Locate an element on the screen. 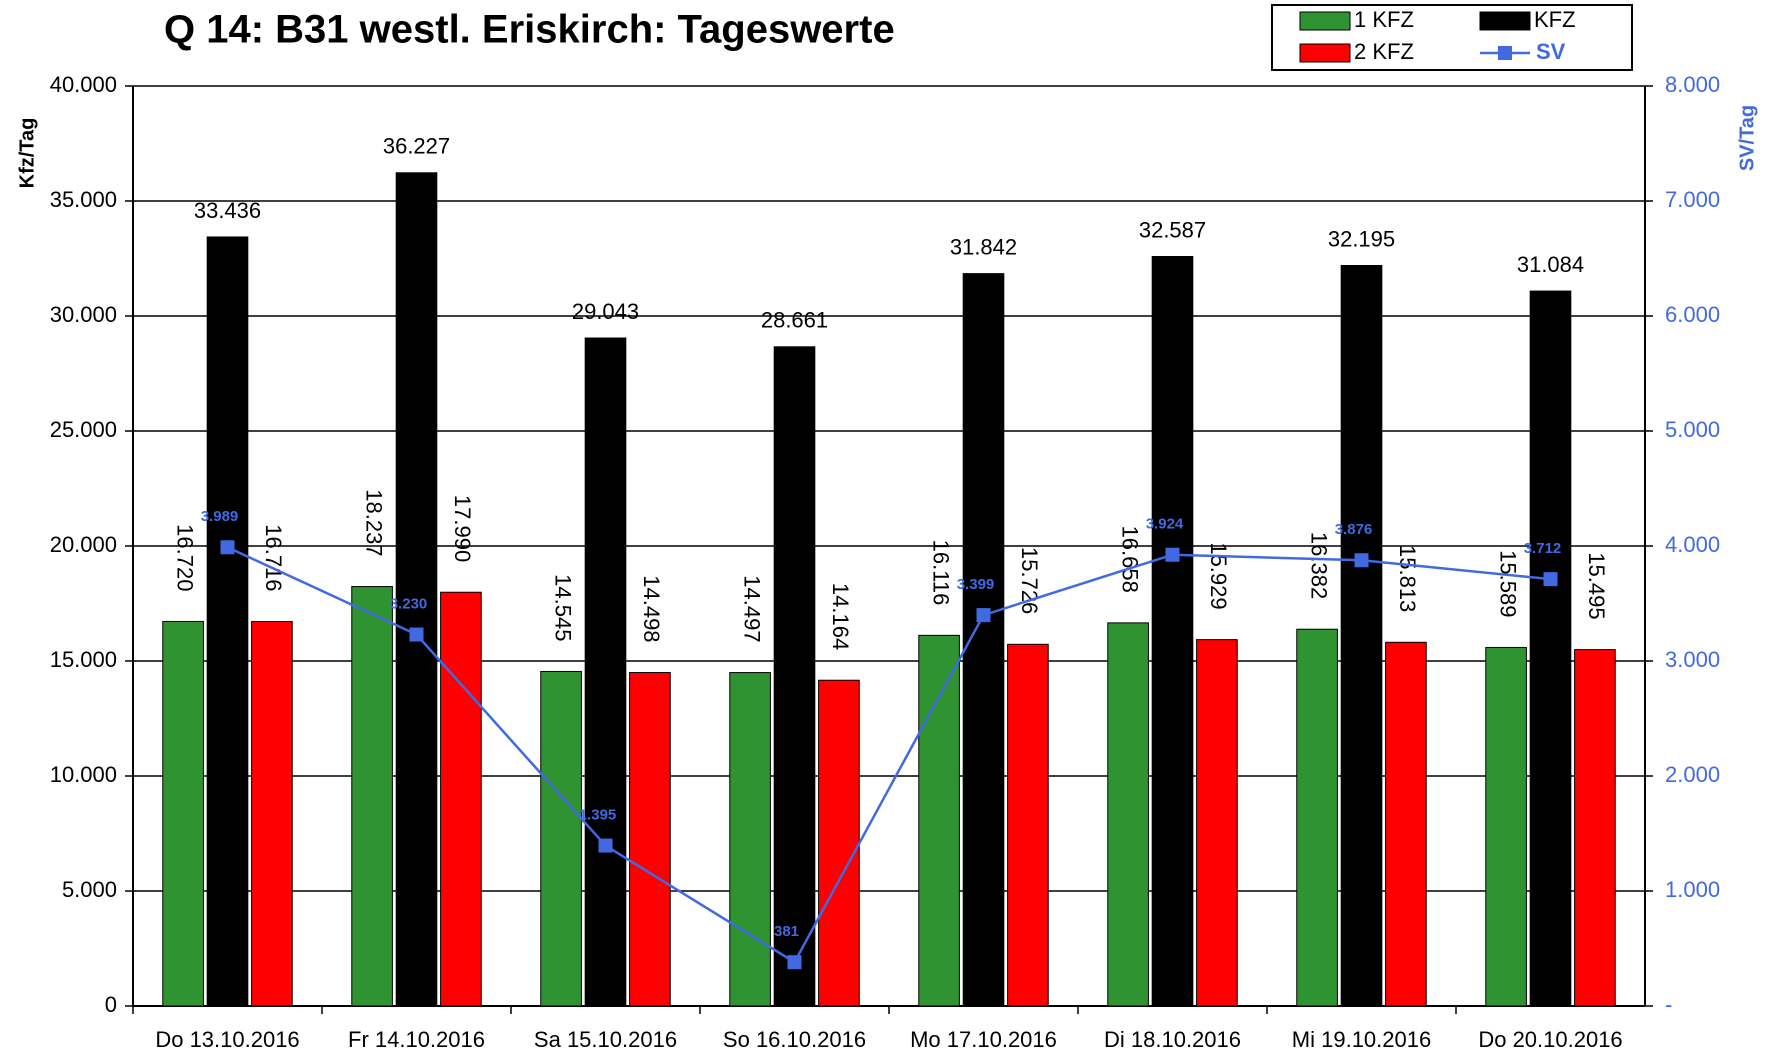 This screenshot has width=1769, height=1055. data-label: 28.661 is located at coordinates (794, 320).